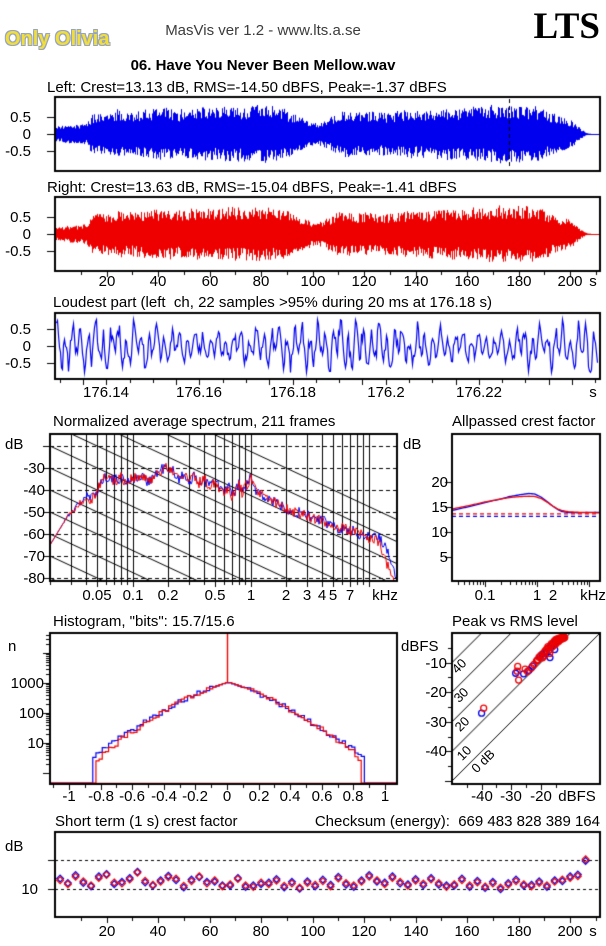 The height and width of the screenshot is (946, 606). I want to click on user-nickname: Only Olivia, so click(57, 39).